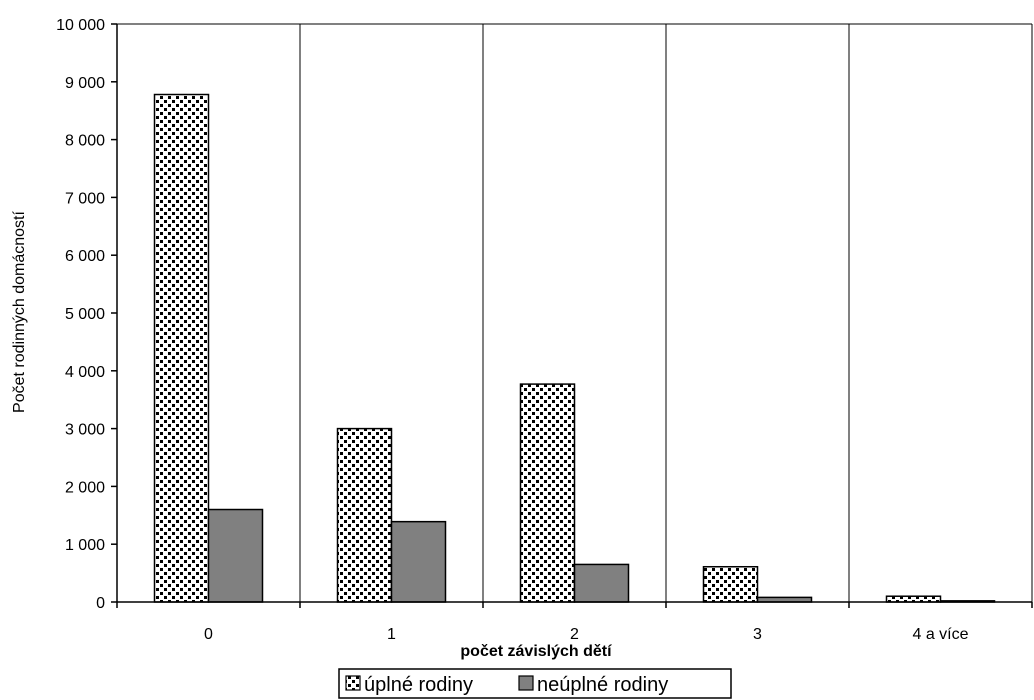 The height and width of the screenshot is (700, 1034). I want to click on y-tick-label: 6 000, so click(85, 256).